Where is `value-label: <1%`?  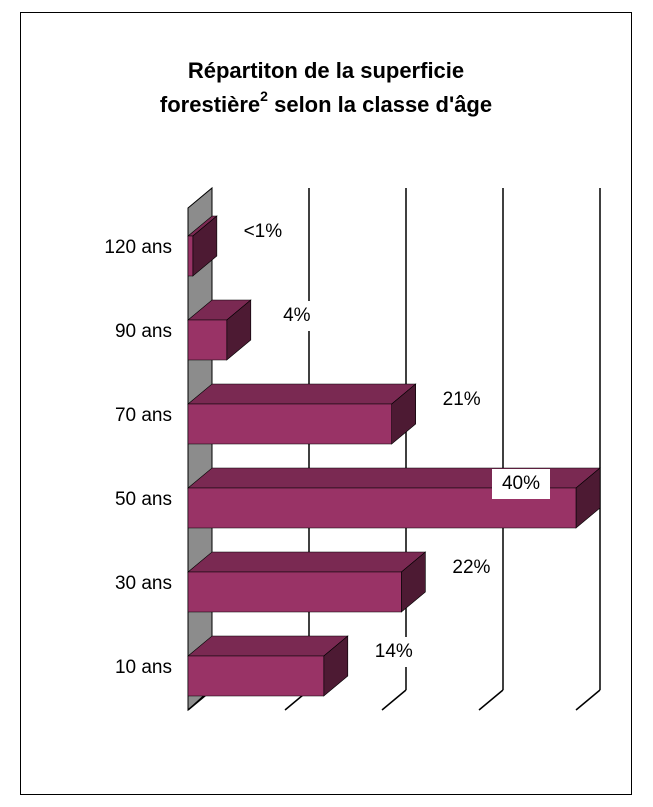 value-label: <1% is located at coordinates (263, 231).